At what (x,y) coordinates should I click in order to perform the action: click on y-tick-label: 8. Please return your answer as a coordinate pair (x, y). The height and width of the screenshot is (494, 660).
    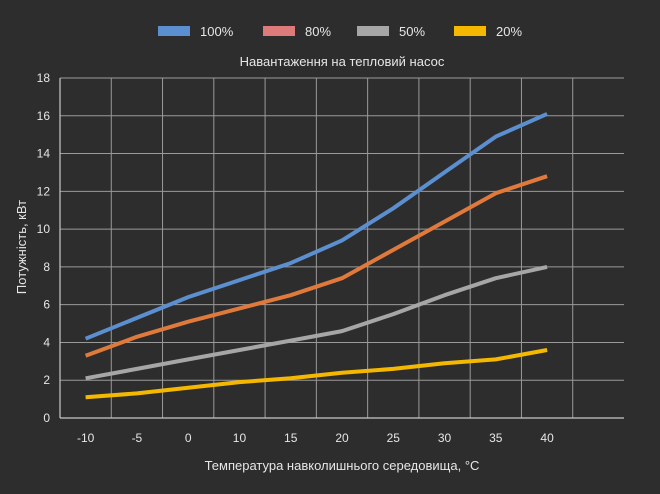
    Looking at the image, I should click on (46, 267).